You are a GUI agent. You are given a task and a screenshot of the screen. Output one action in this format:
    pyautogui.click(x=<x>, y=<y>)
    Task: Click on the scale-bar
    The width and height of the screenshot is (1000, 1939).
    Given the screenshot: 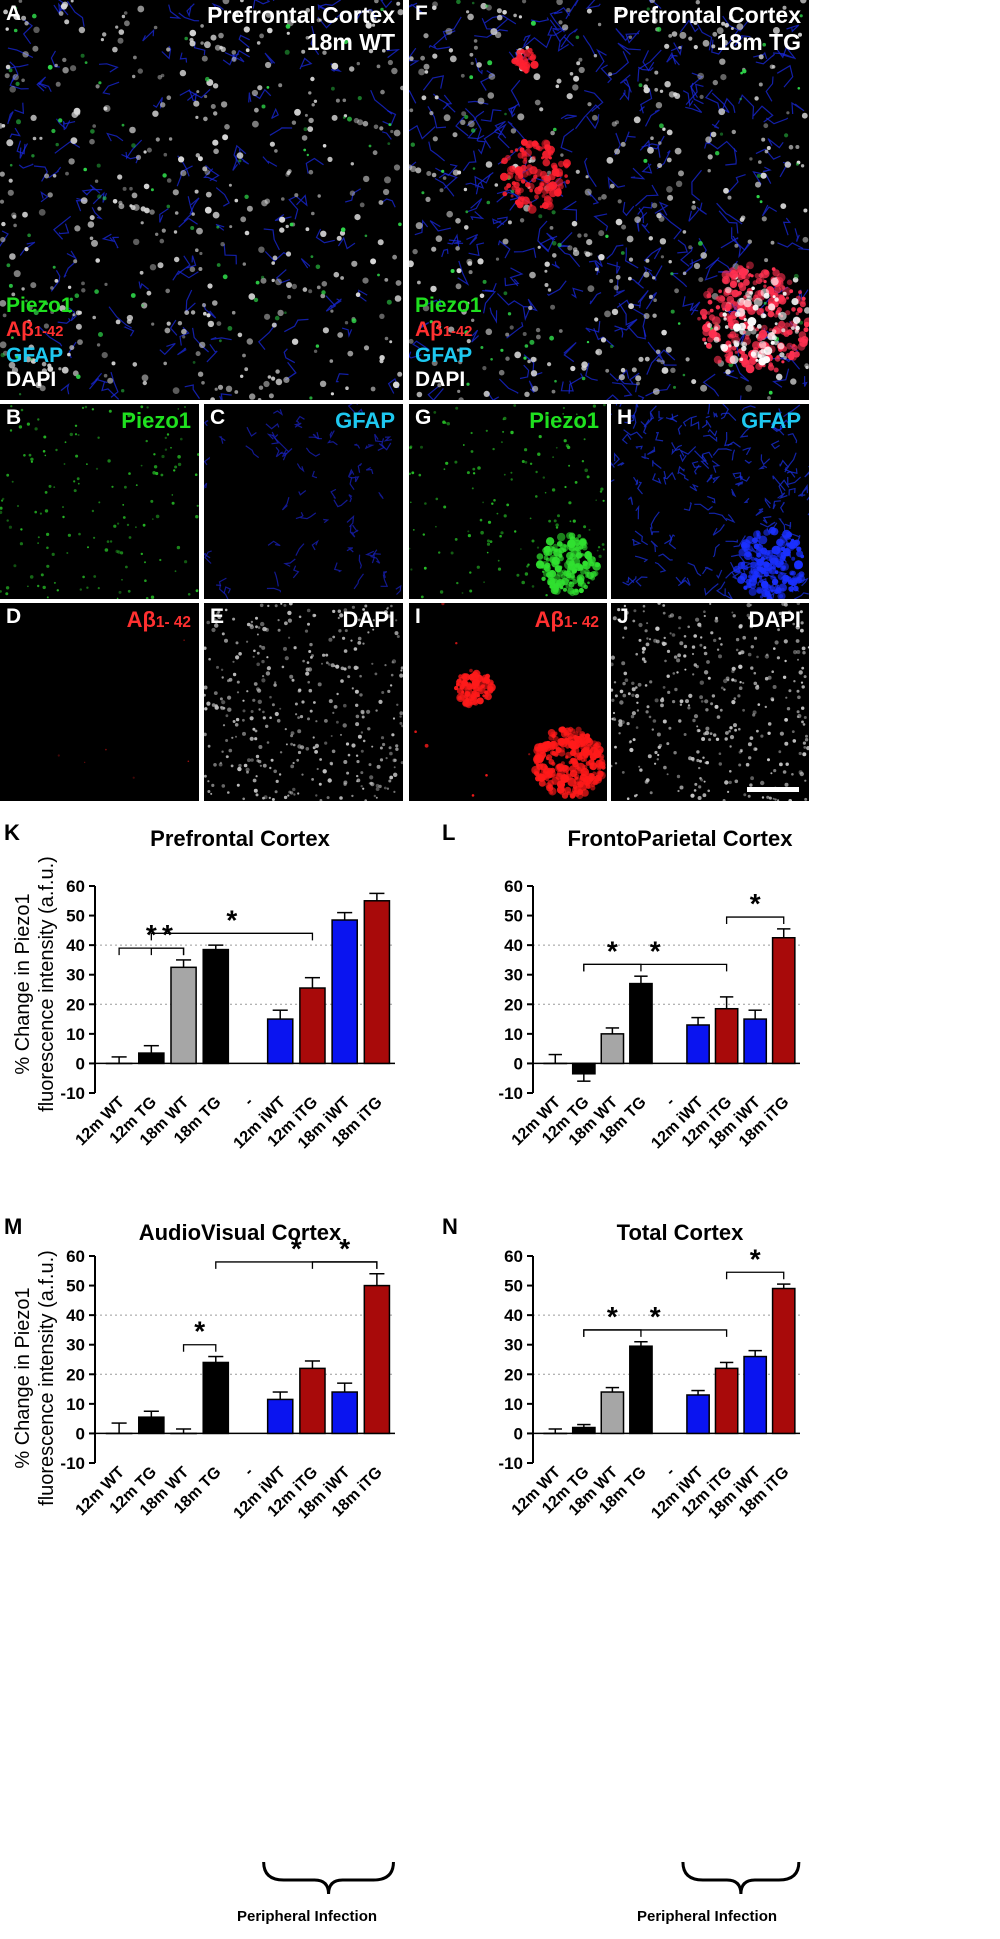 What is the action you would take?
    pyautogui.click(x=773, y=789)
    